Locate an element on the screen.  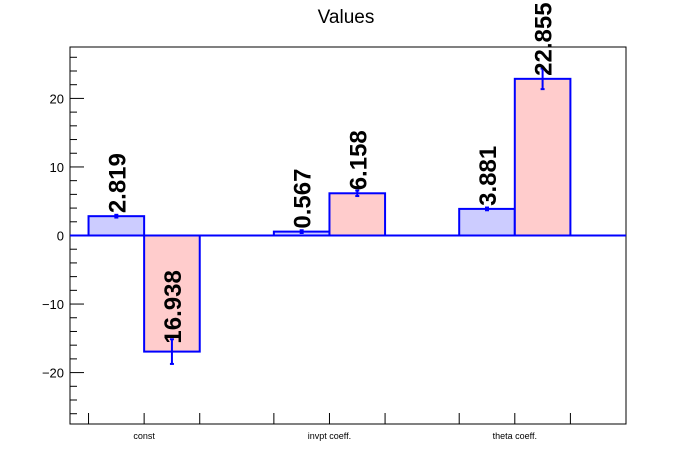
bar-value-label: 6.158 is located at coordinates (358, 160).